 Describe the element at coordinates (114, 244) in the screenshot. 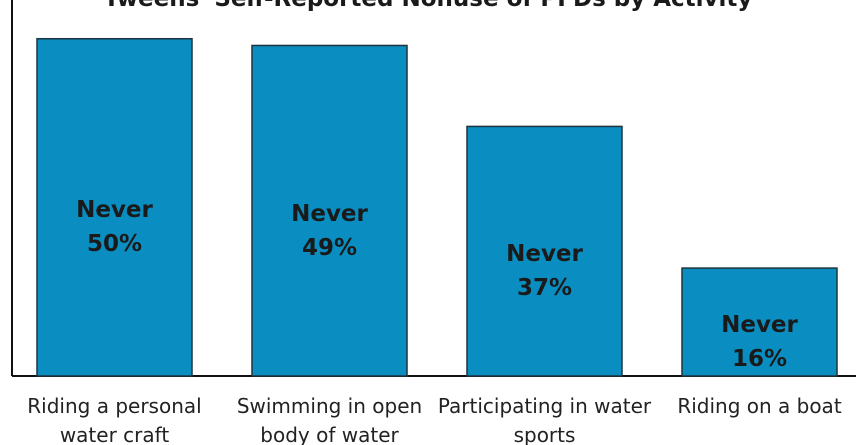

I see `value-label: 50%` at that location.